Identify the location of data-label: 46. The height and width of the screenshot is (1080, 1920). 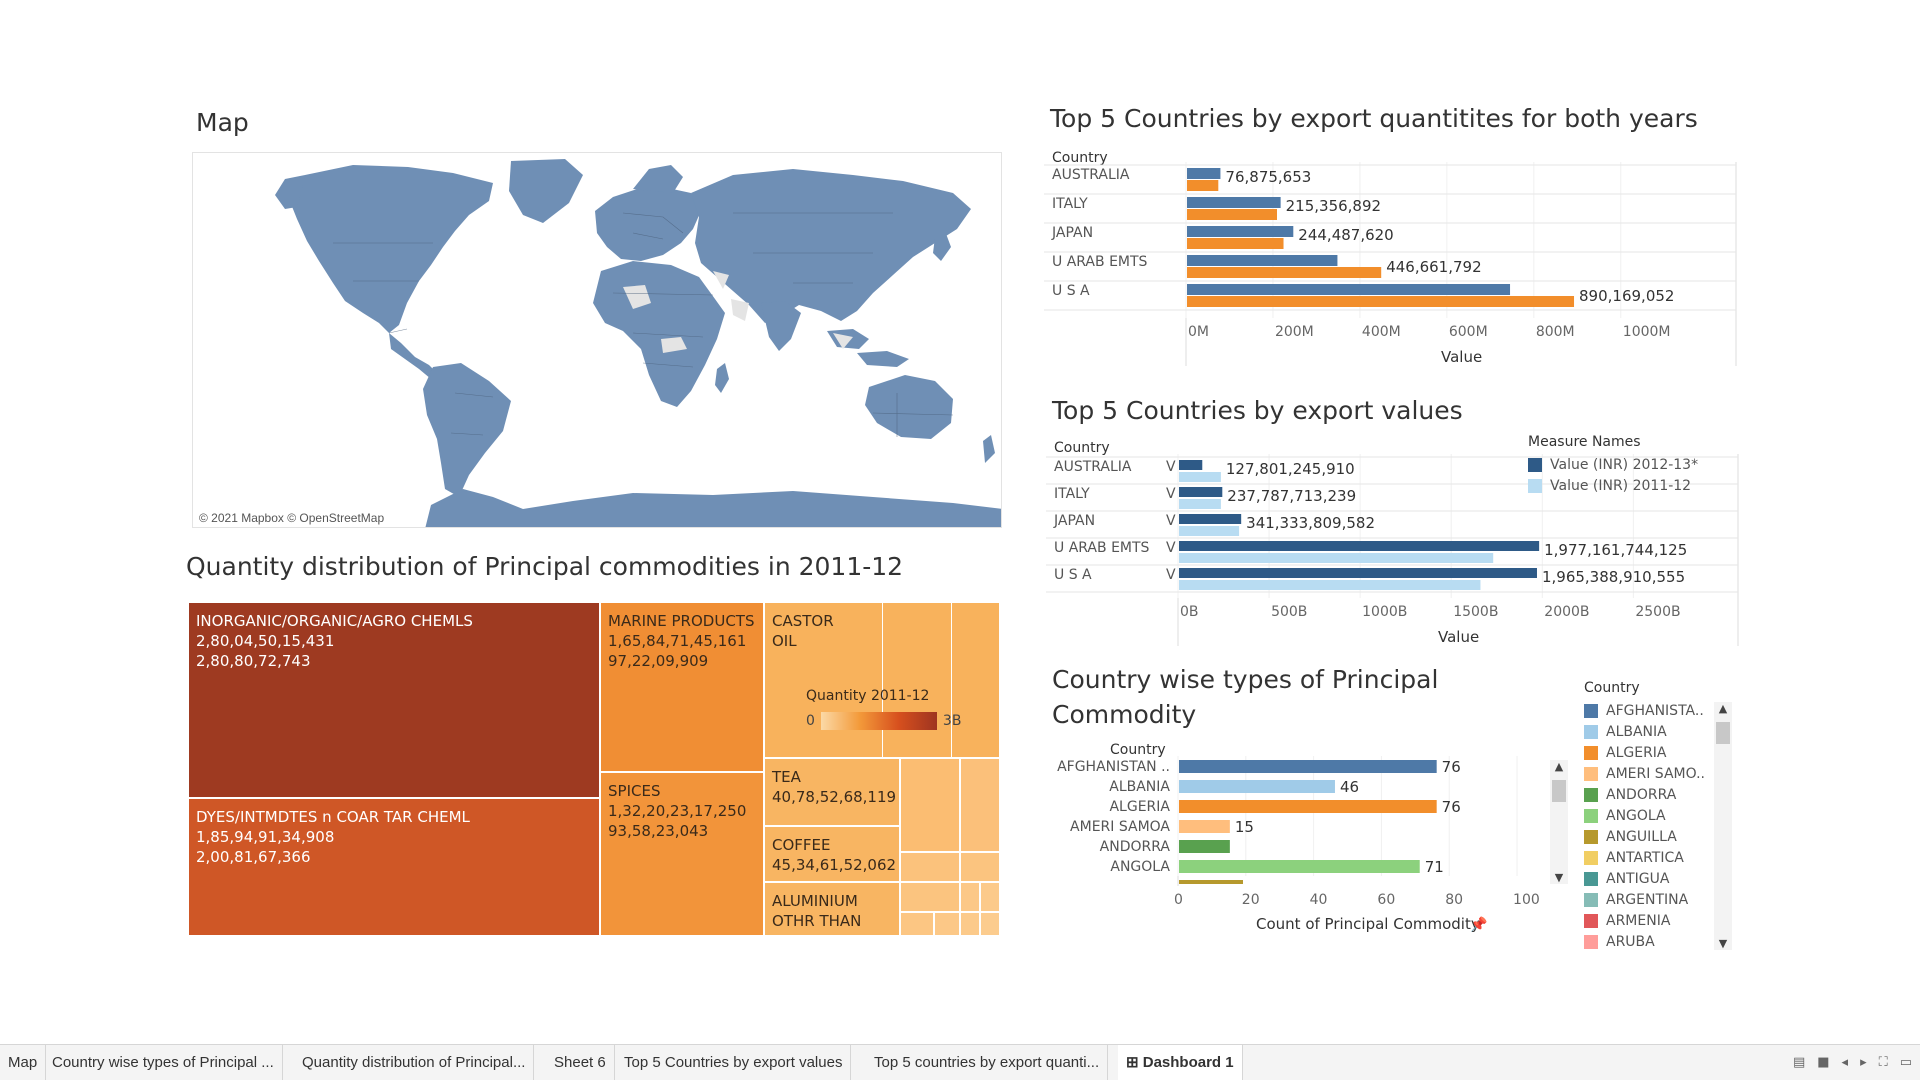
(1349, 787).